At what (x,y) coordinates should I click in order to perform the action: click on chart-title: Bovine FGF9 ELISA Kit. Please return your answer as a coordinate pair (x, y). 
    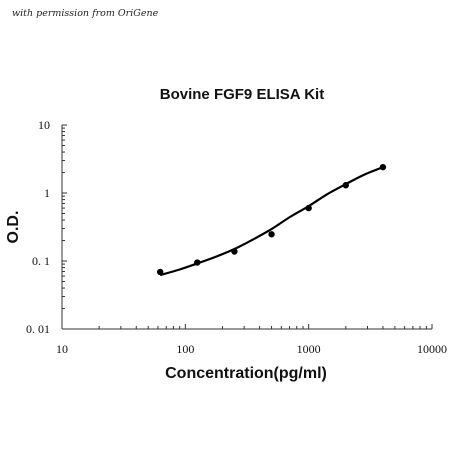
    Looking at the image, I should click on (242, 94).